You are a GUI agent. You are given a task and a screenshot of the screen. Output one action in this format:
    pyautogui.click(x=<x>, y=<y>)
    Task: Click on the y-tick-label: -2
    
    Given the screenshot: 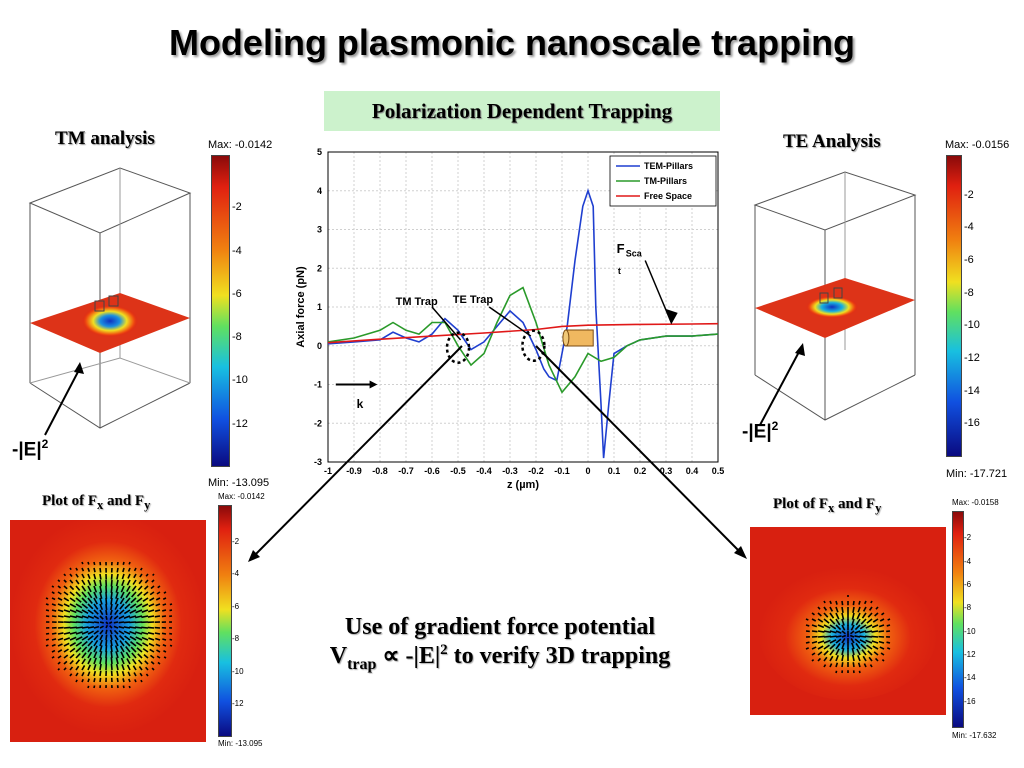 What is the action you would take?
    pyautogui.click(x=318, y=423)
    